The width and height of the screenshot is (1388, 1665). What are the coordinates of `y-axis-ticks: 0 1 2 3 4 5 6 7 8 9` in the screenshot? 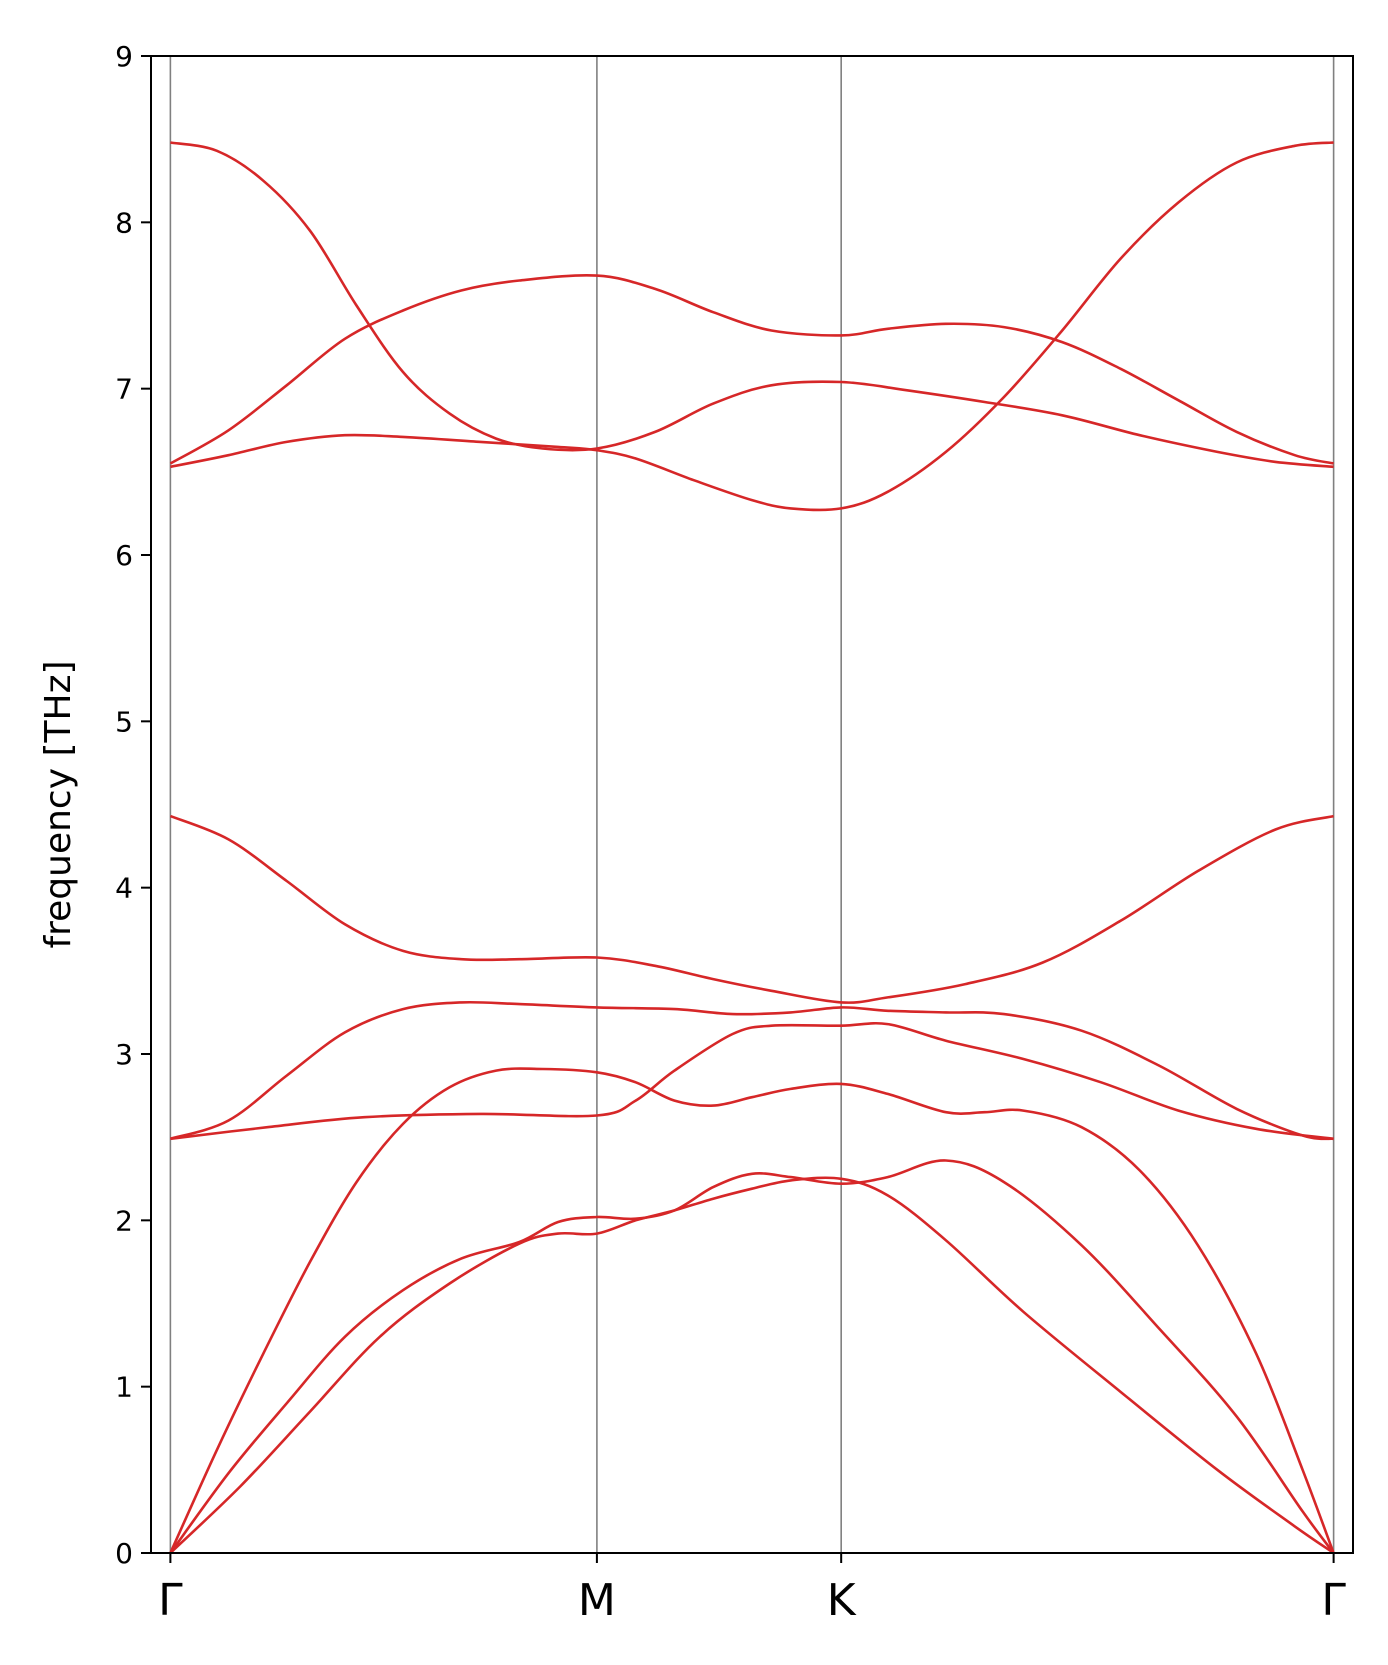 It's located at (133, 805).